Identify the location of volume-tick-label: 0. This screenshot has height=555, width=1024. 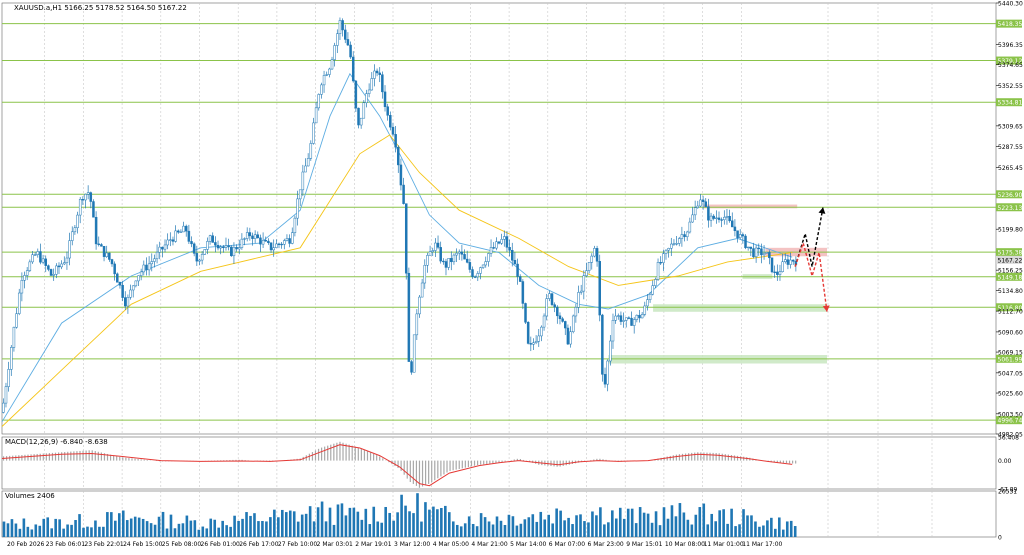
(1000, 538).